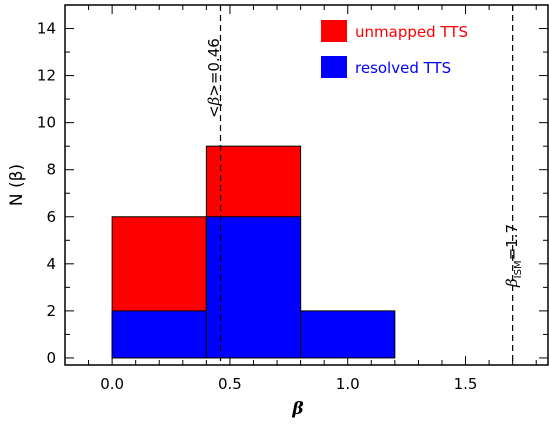  Describe the element at coordinates (512, 242) in the screenshot. I see `beta-ism-value: =1.7` at that location.